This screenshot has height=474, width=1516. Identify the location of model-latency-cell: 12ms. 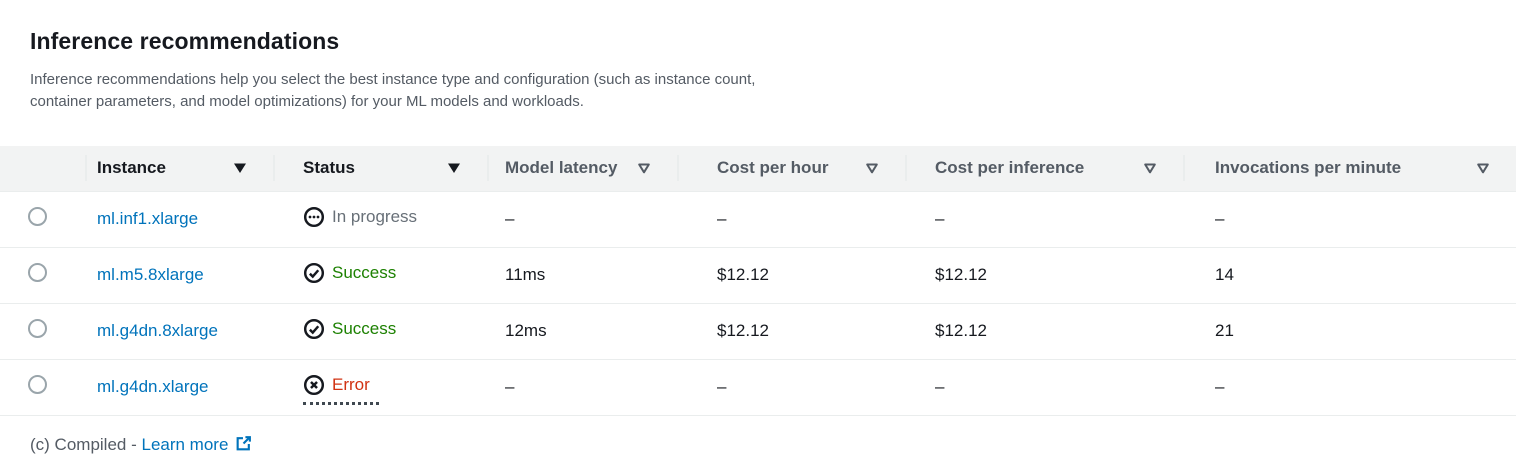
(526, 330).